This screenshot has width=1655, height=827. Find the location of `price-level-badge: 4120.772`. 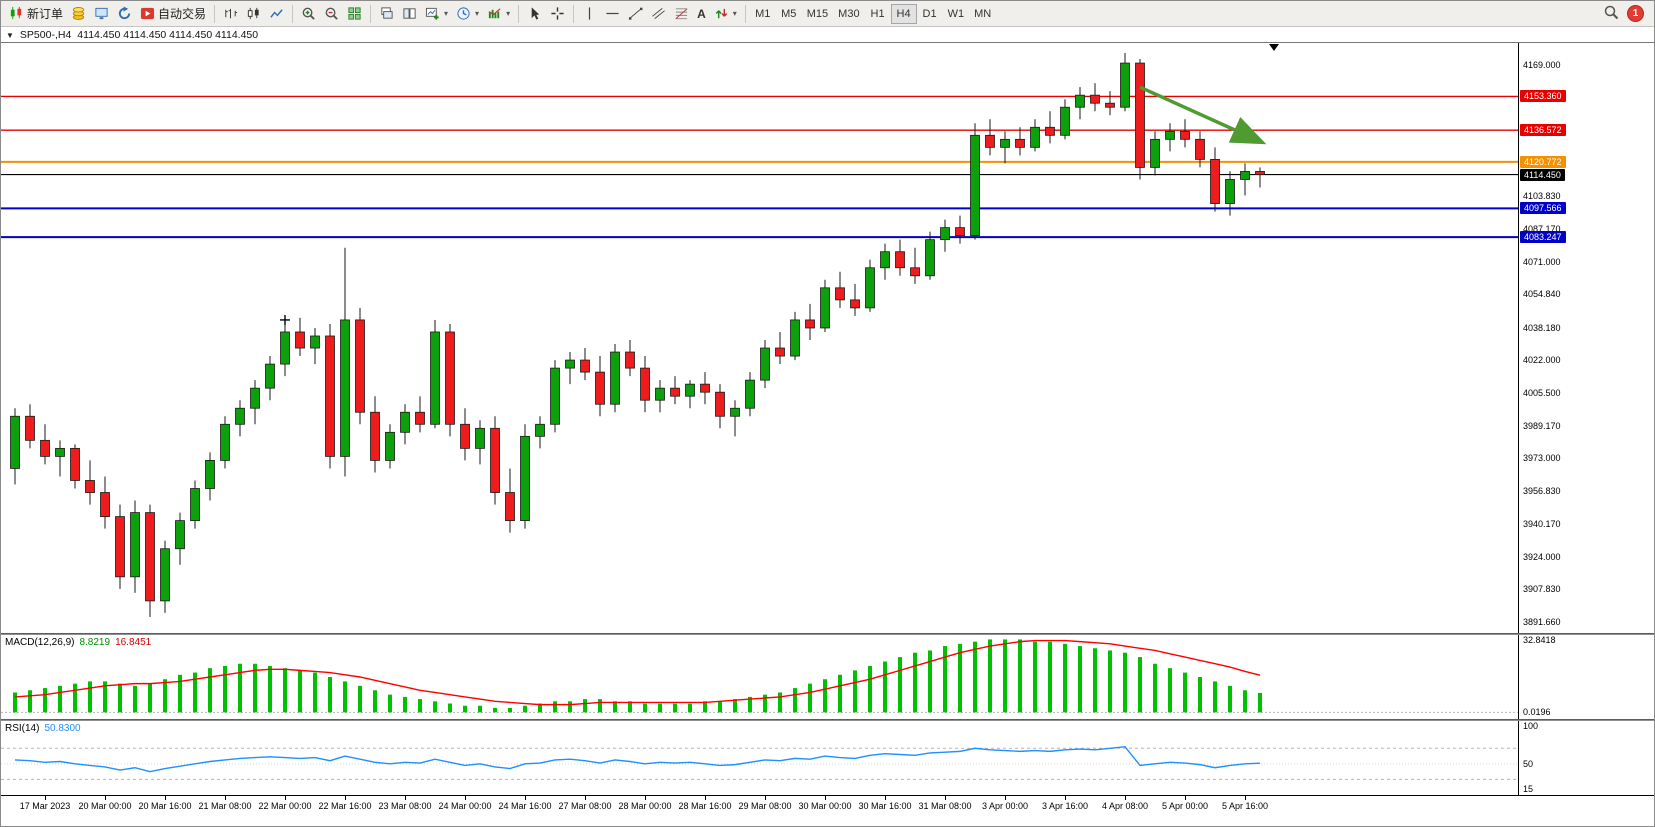

price-level-badge: 4120.772 is located at coordinates (1543, 161).